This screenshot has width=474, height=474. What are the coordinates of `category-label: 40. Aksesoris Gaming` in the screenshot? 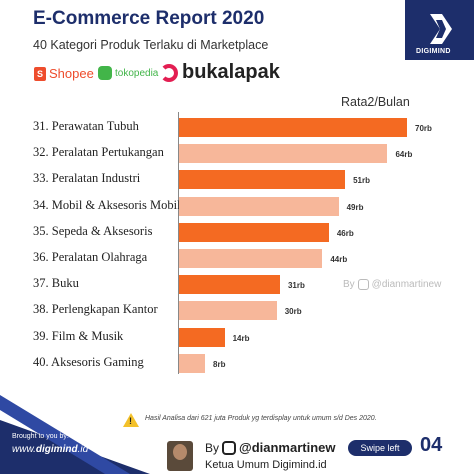 It's located at (88, 361).